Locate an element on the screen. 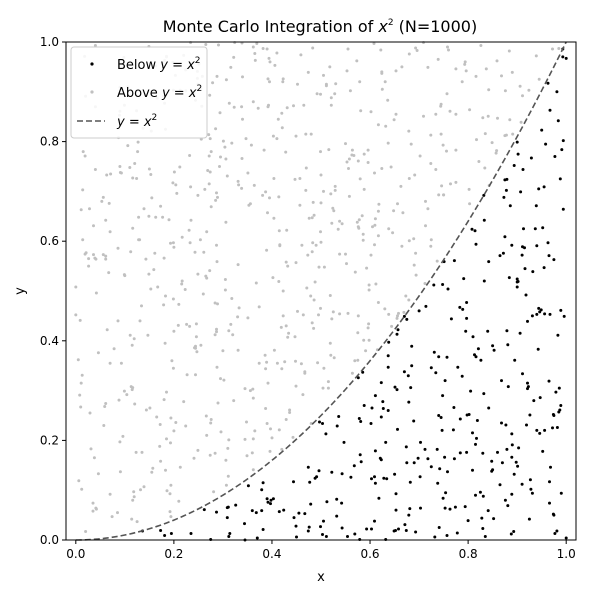 Image resolution: width=600 pixels, height=604 pixels. x-tick-label: 1.0 is located at coordinates (566, 554).